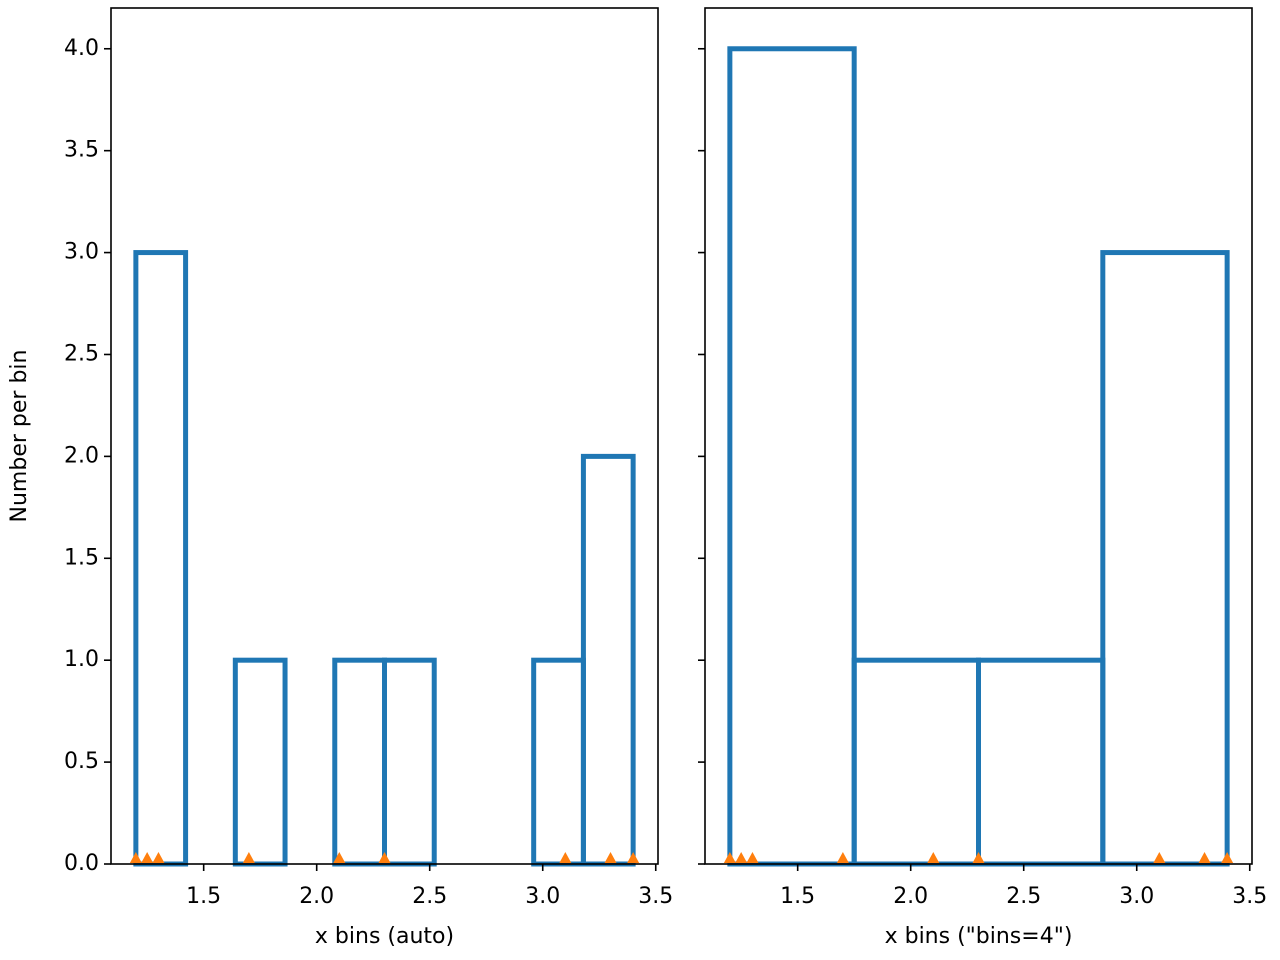 The image size is (1280, 960). Describe the element at coordinates (81, 48) in the screenshot. I see `y-tick-label: 4.0` at that location.